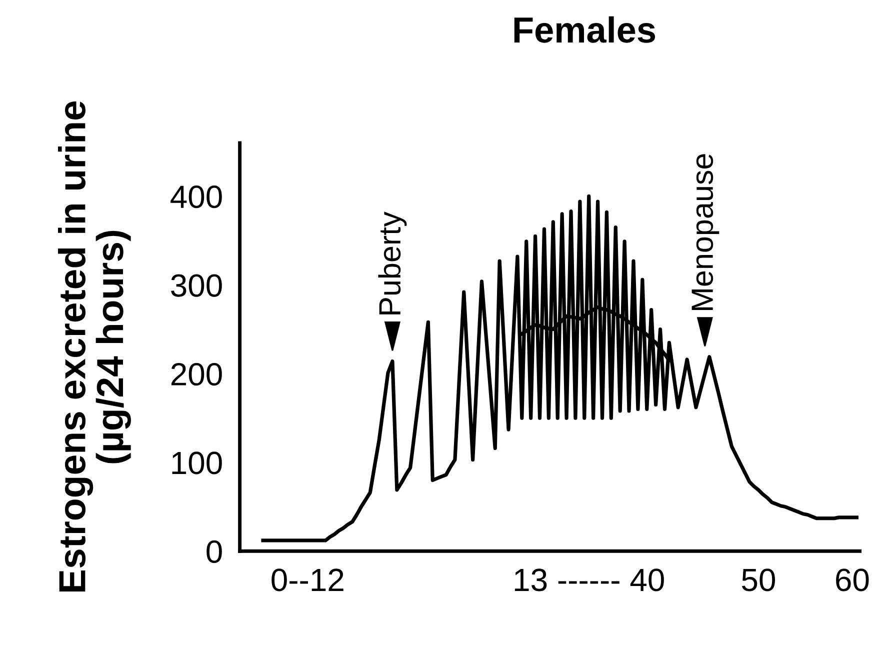 The height and width of the screenshot is (653, 872). Describe the element at coordinates (392, 263) in the screenshot. I see `annotation: Puberty` at that location.